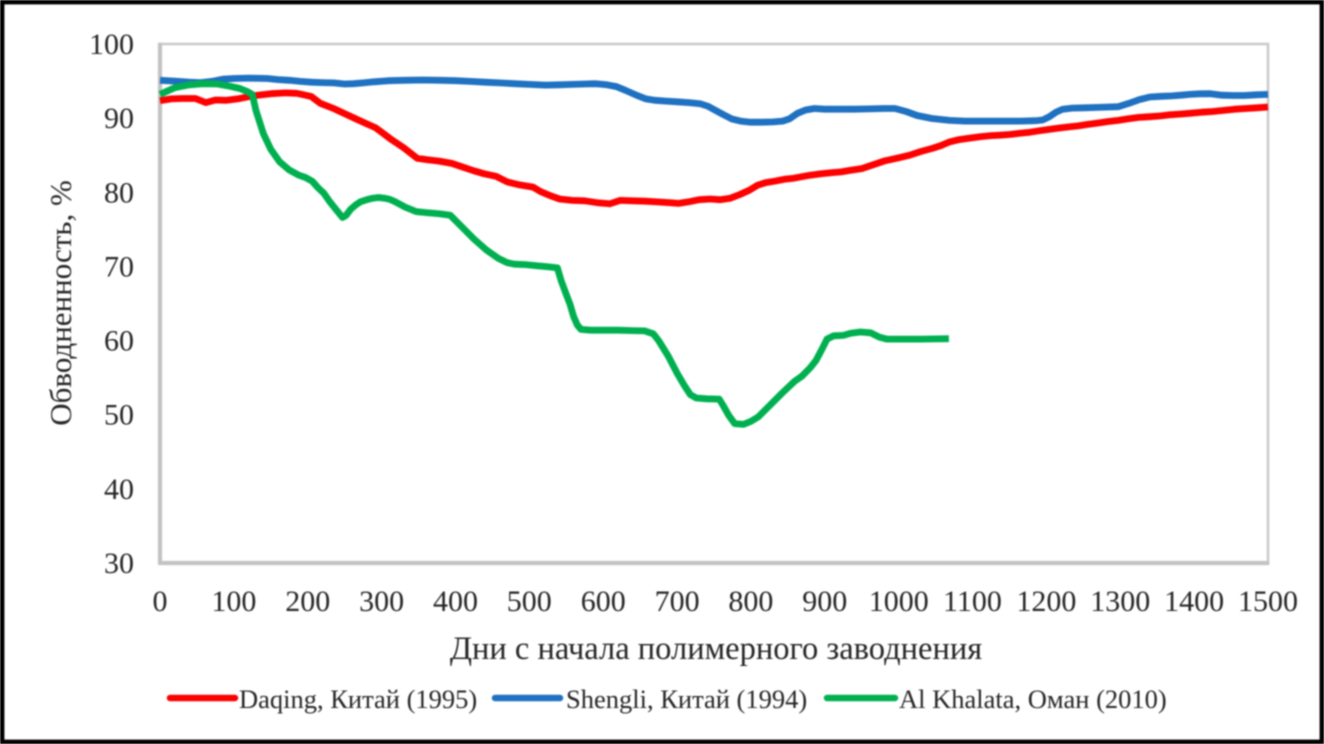 This screenshot has height=744, width=1324. What do you see at coordinates (824, 601) in the screenshot?
I see `svg-text: 900` at bounding box center [824, 601].